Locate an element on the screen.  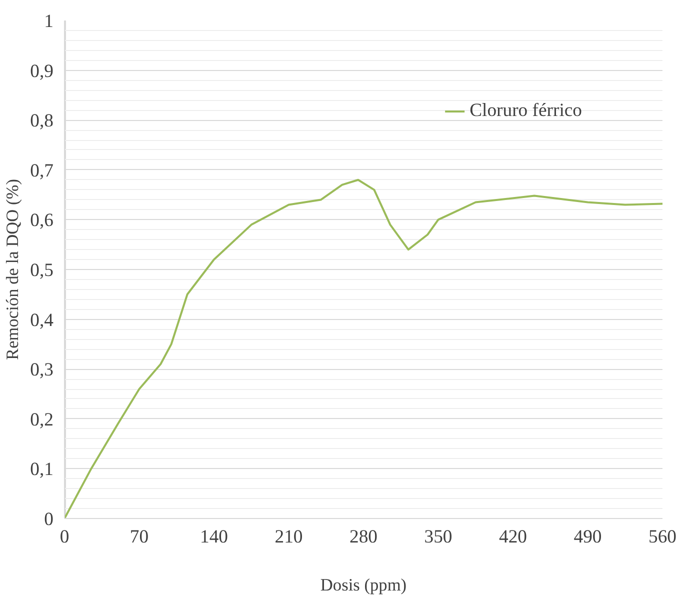
x-tick-label: 70 is located at coordinates (139, 537).